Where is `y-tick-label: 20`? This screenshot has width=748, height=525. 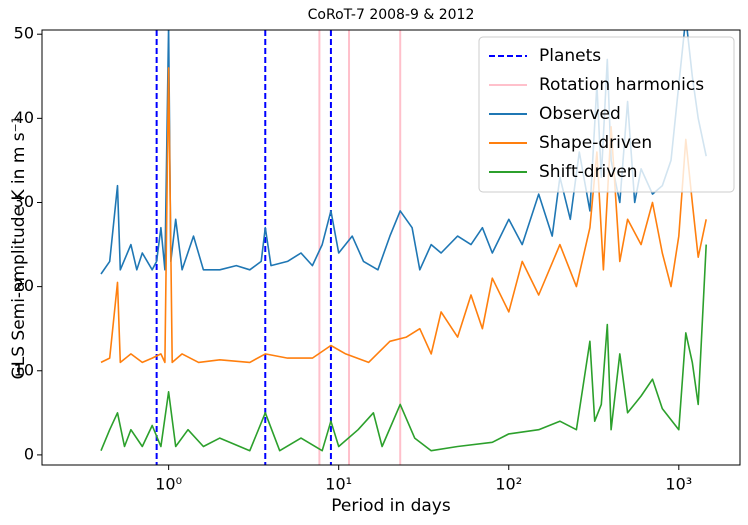
y-tick-label: 20 is located at coordinates (24, 285).